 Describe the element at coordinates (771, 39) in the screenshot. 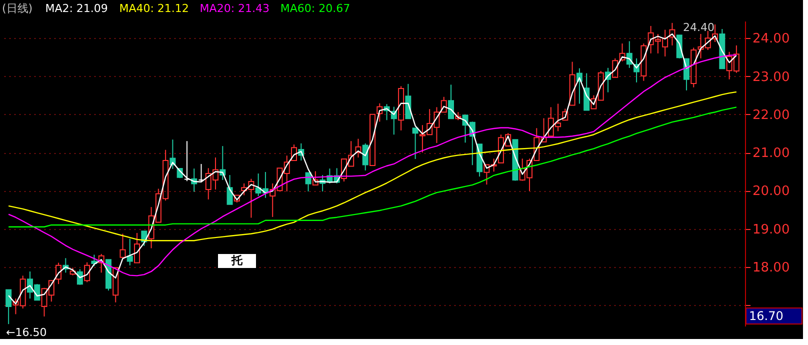

I see `y-tick-label: 24.00` at that location.